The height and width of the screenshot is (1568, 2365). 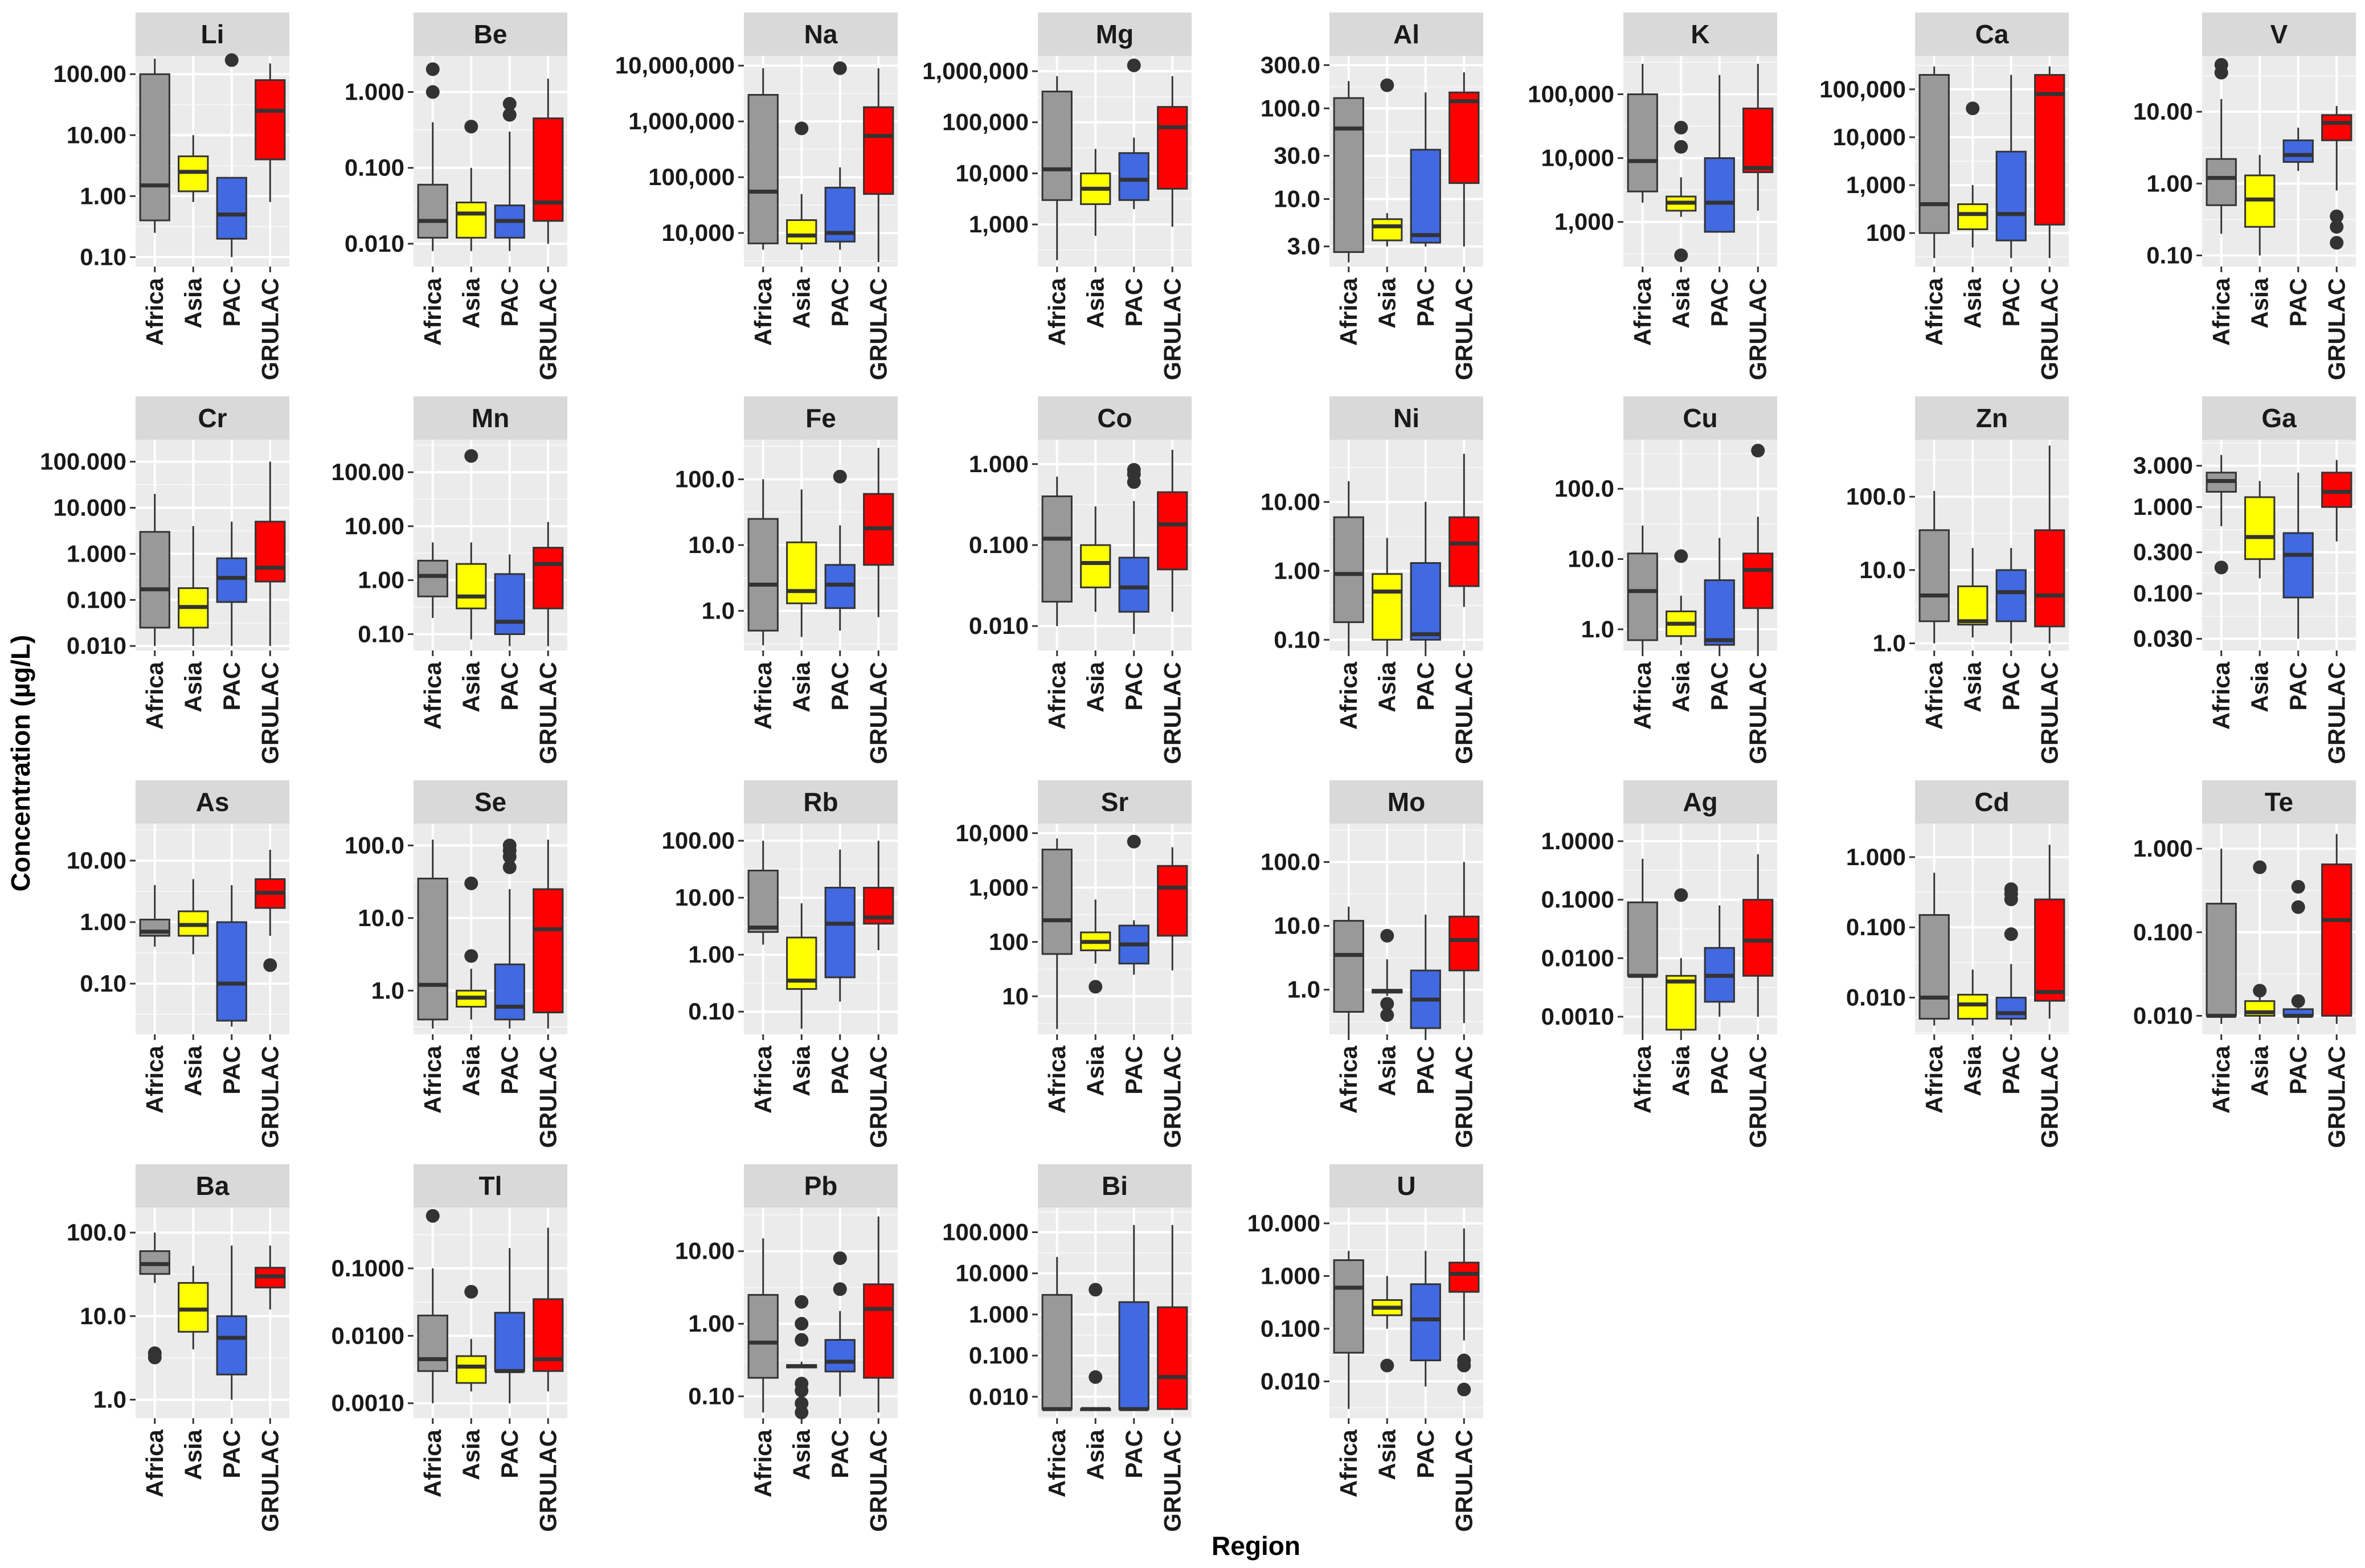 I want to click on y-tick-label: 1.000, so click(x=1290, y=1275).